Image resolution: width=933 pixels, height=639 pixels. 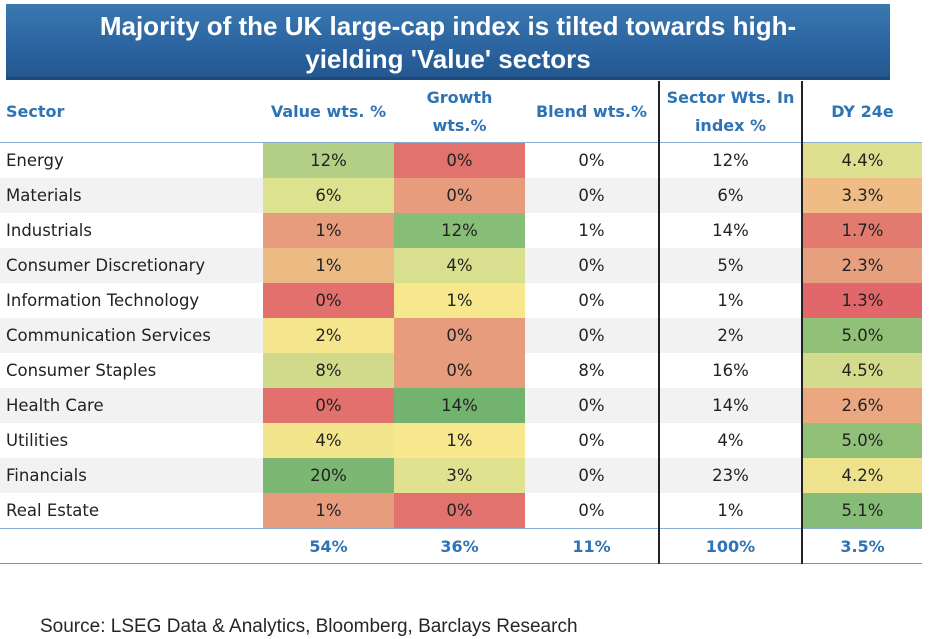 What do you see at coordinates (591, 370) in the screenshot?
I see `blend-weight-cell: 8%` at bounding box center [591, 370].